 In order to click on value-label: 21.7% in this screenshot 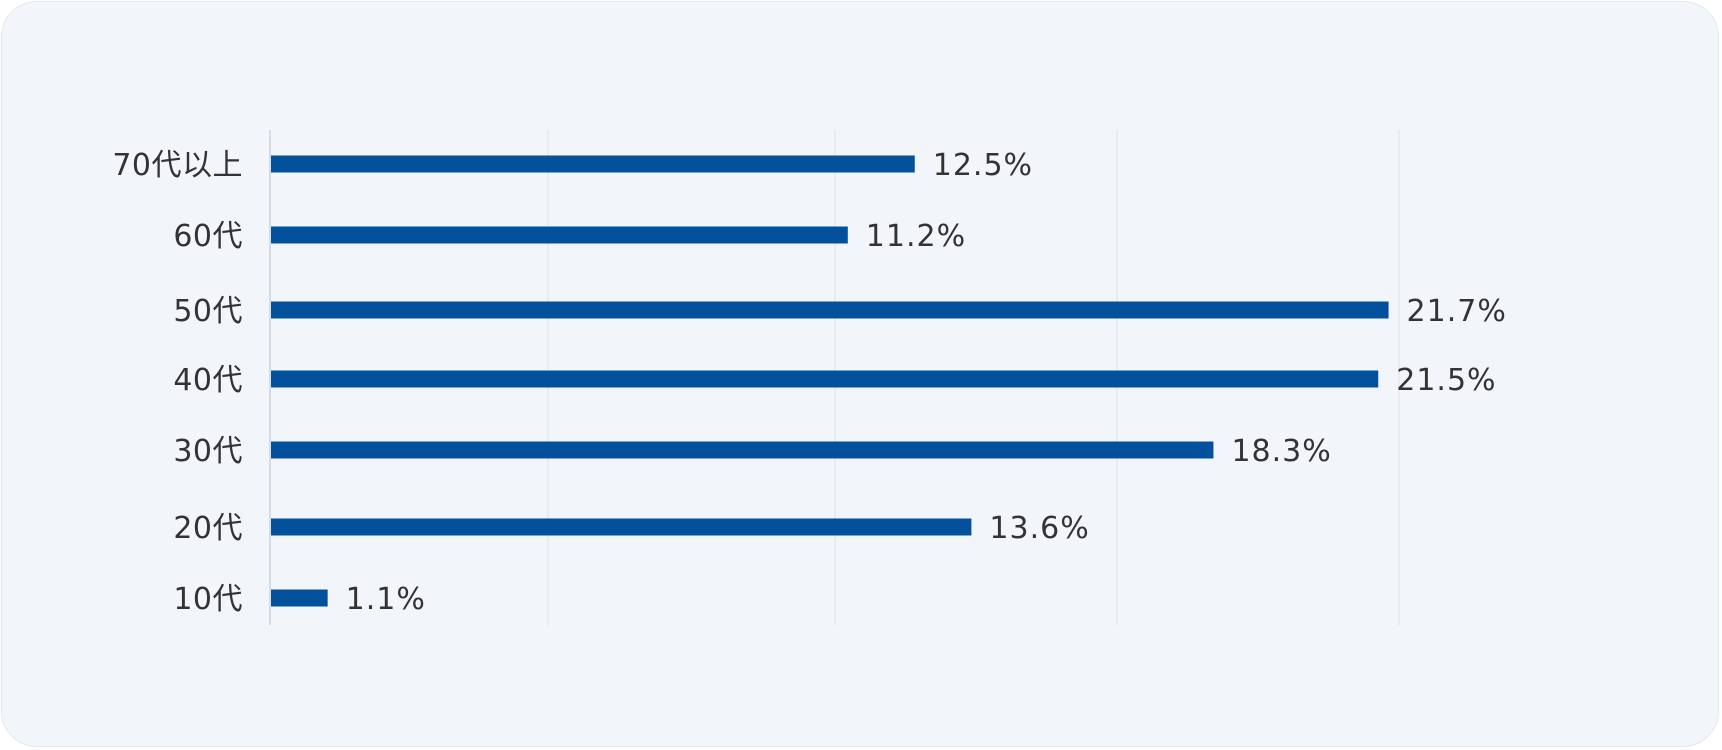, I will do `click(1457, 311)`.